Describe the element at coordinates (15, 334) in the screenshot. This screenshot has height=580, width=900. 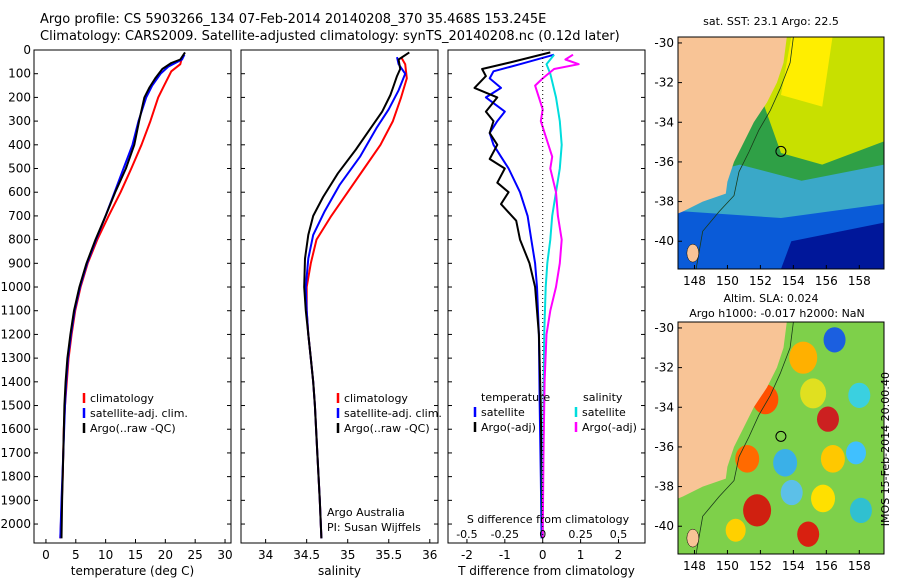
I see `depth-tick-label: 1200` at that location.